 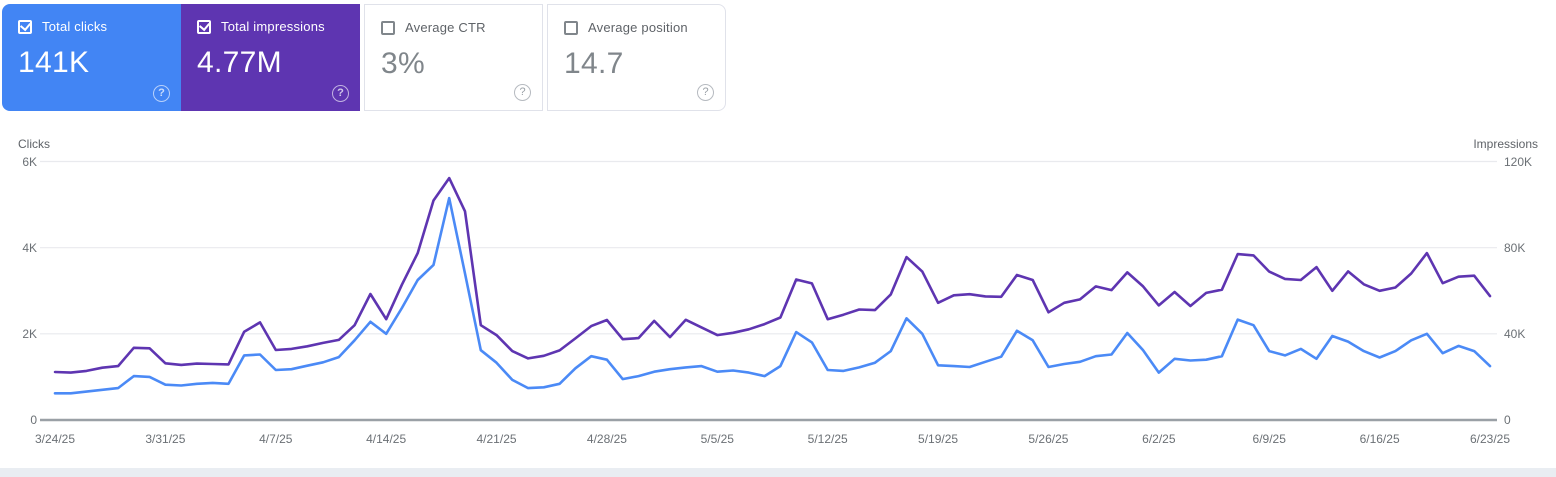 I want to click on x-tick-label: 6/16/25, so click(x=1379, y=439).